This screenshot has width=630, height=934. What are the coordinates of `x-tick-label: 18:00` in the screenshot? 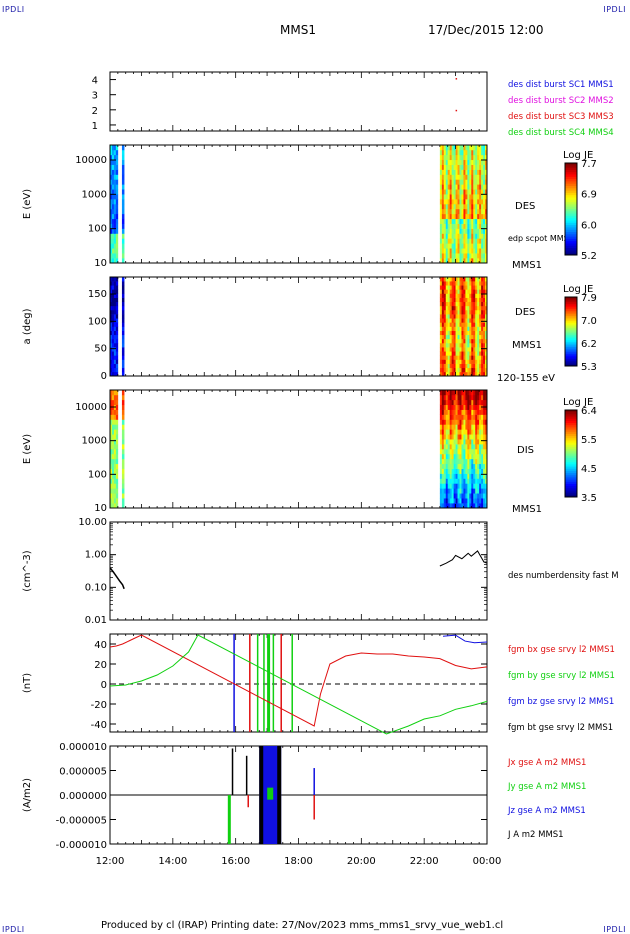 It's located at (298, 861).